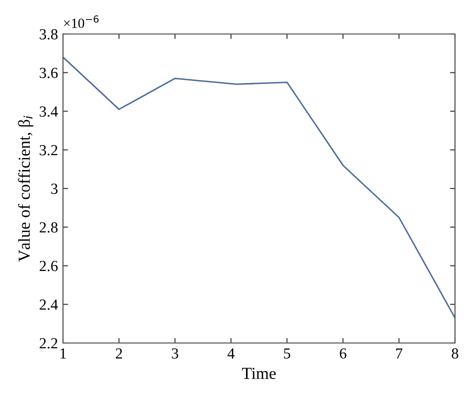 Image resolution: width=474 pixels, height=397 pixels. Describe the element at coordinates (231, 353) in the screenshot. I see `x-tick-label: 4` at that location.